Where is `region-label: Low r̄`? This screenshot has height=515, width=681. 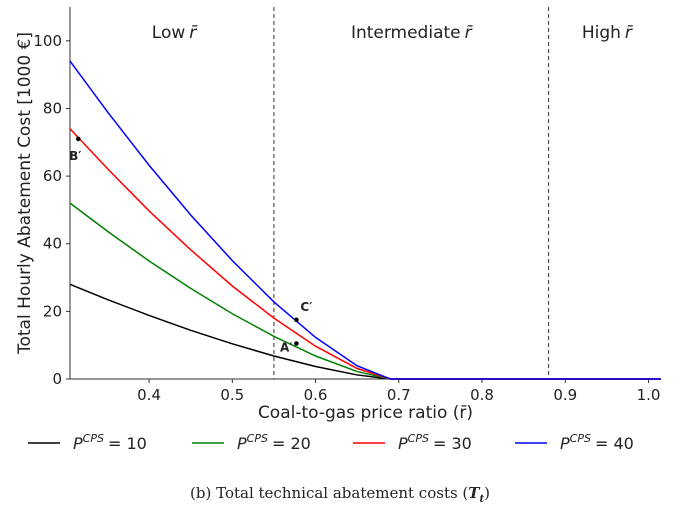
region-label: Low r̄ is located at coordinates (175, 33).